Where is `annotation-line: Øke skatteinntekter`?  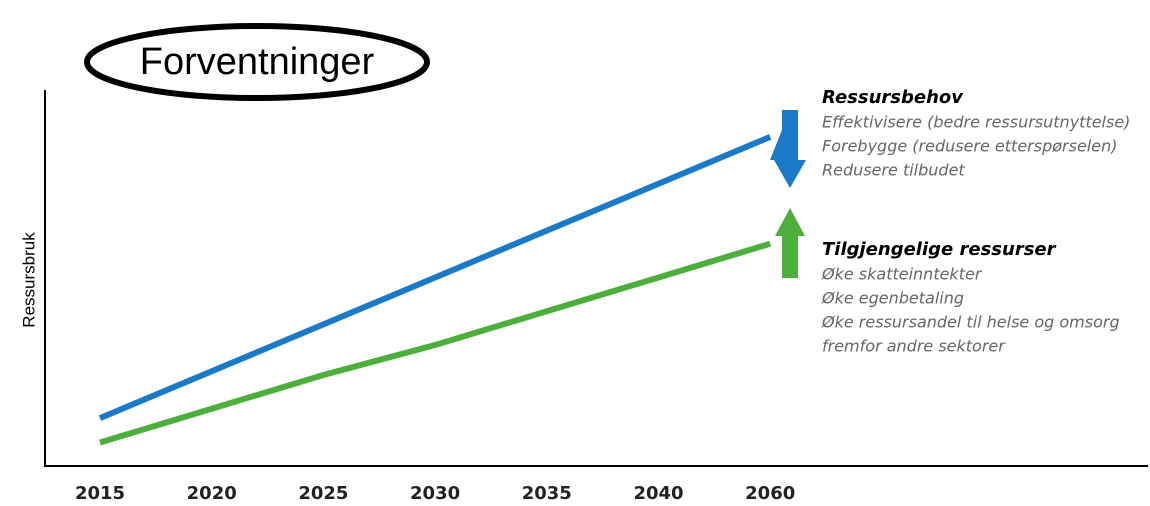 annotation-line: Øke skatteinntekter is located at coordinates (902, 274).